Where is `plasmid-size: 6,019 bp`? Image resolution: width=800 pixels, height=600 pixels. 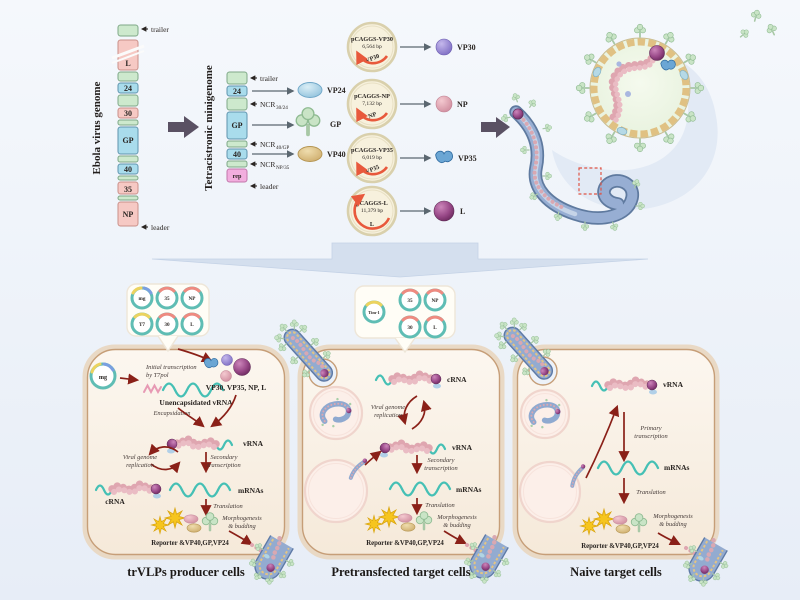 plasmid-size: 6,019 bp is located at coordinates (372, 158).